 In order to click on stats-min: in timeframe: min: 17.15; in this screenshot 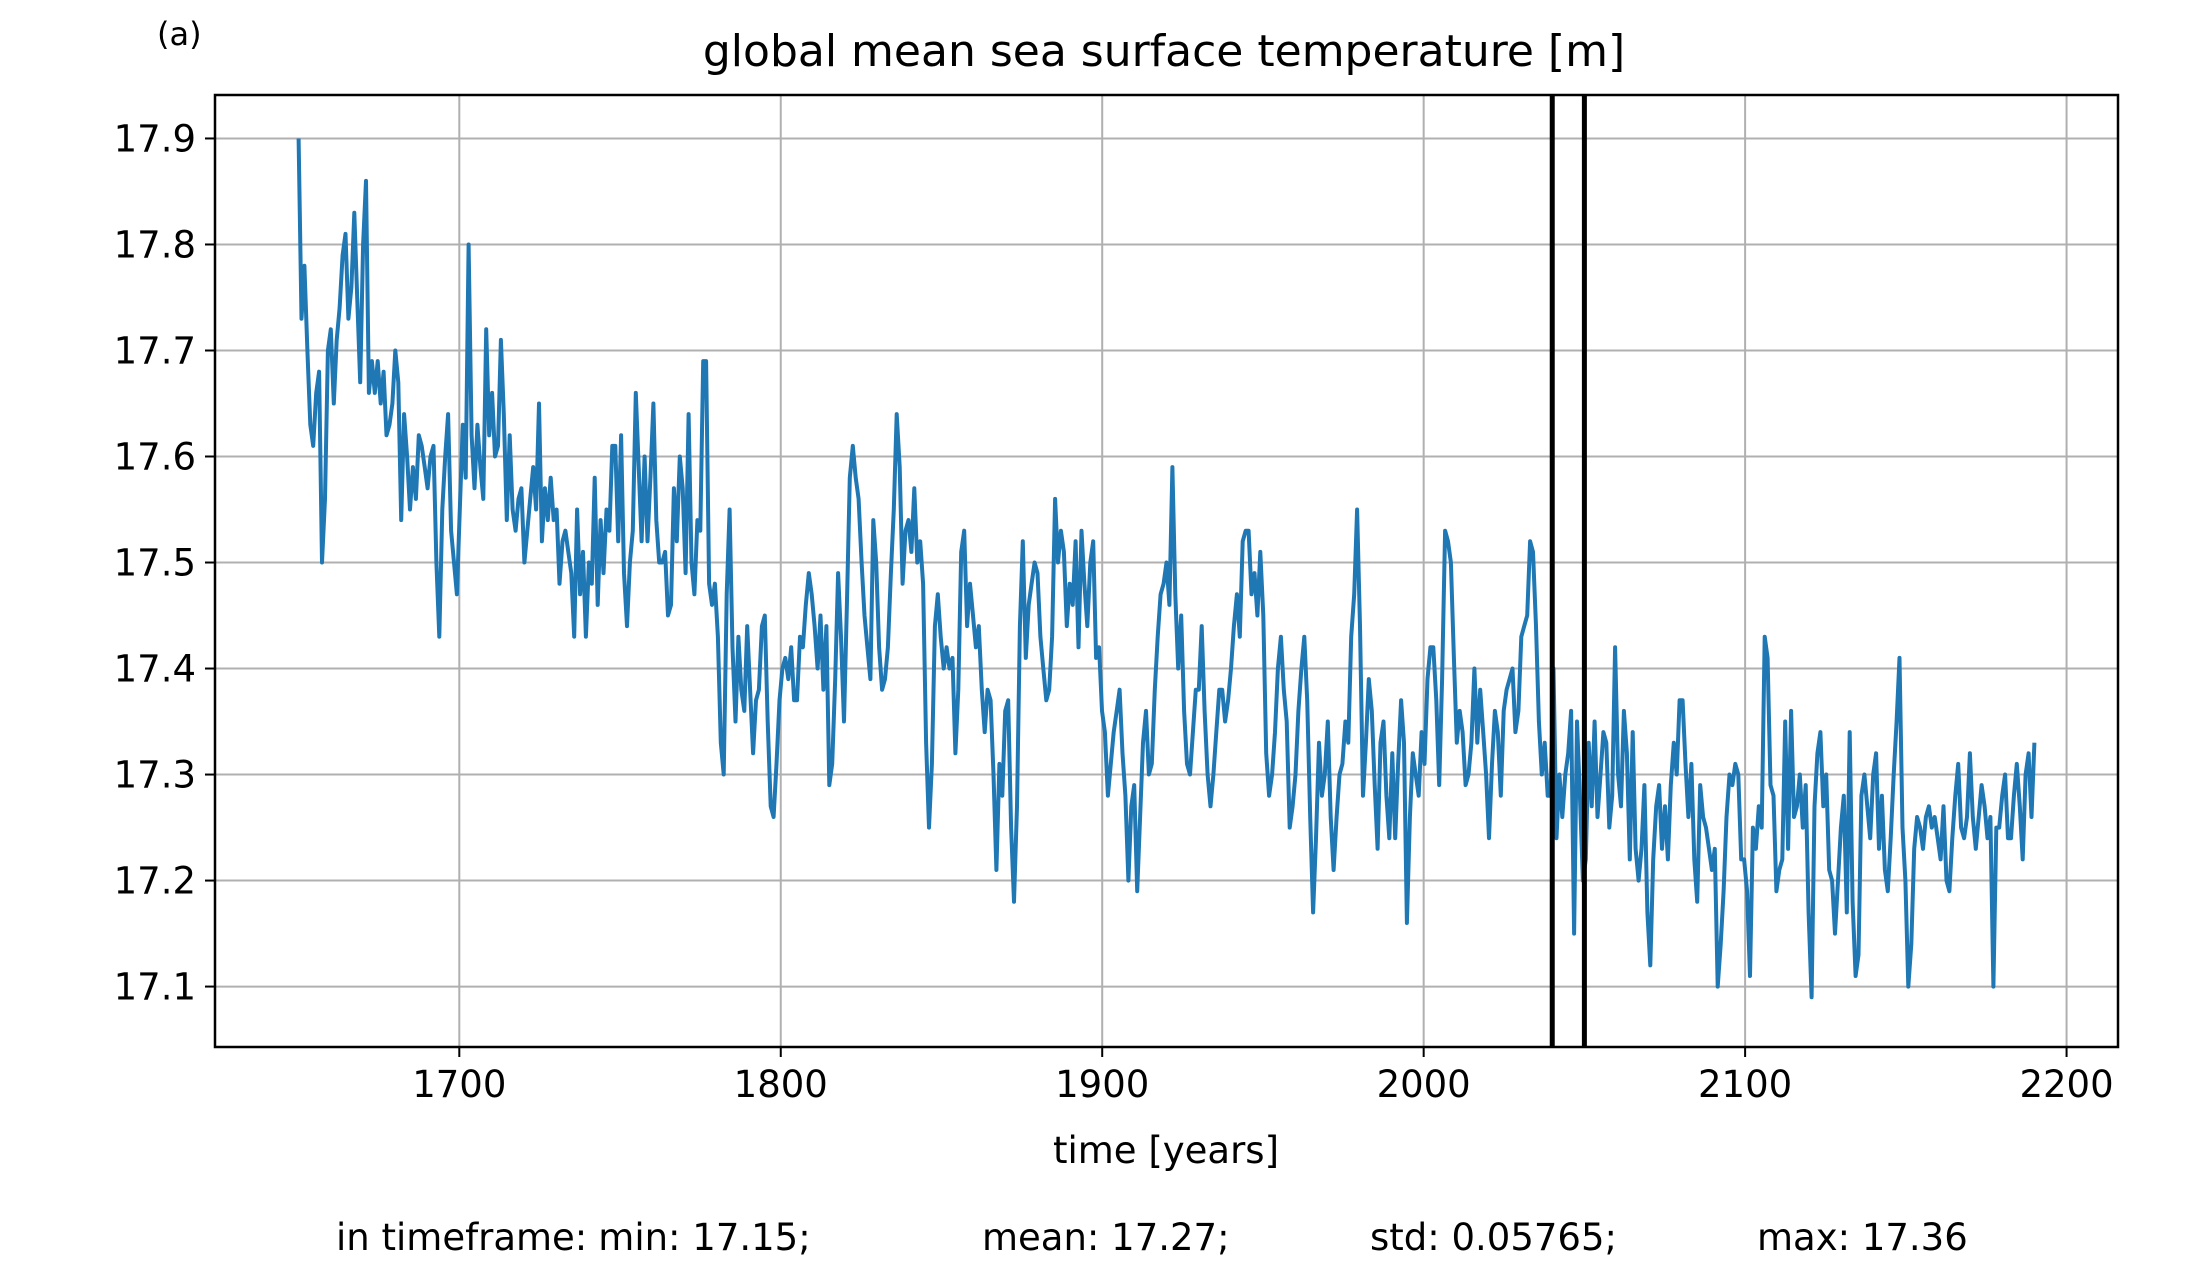, I will do `click(573, 1237)`.